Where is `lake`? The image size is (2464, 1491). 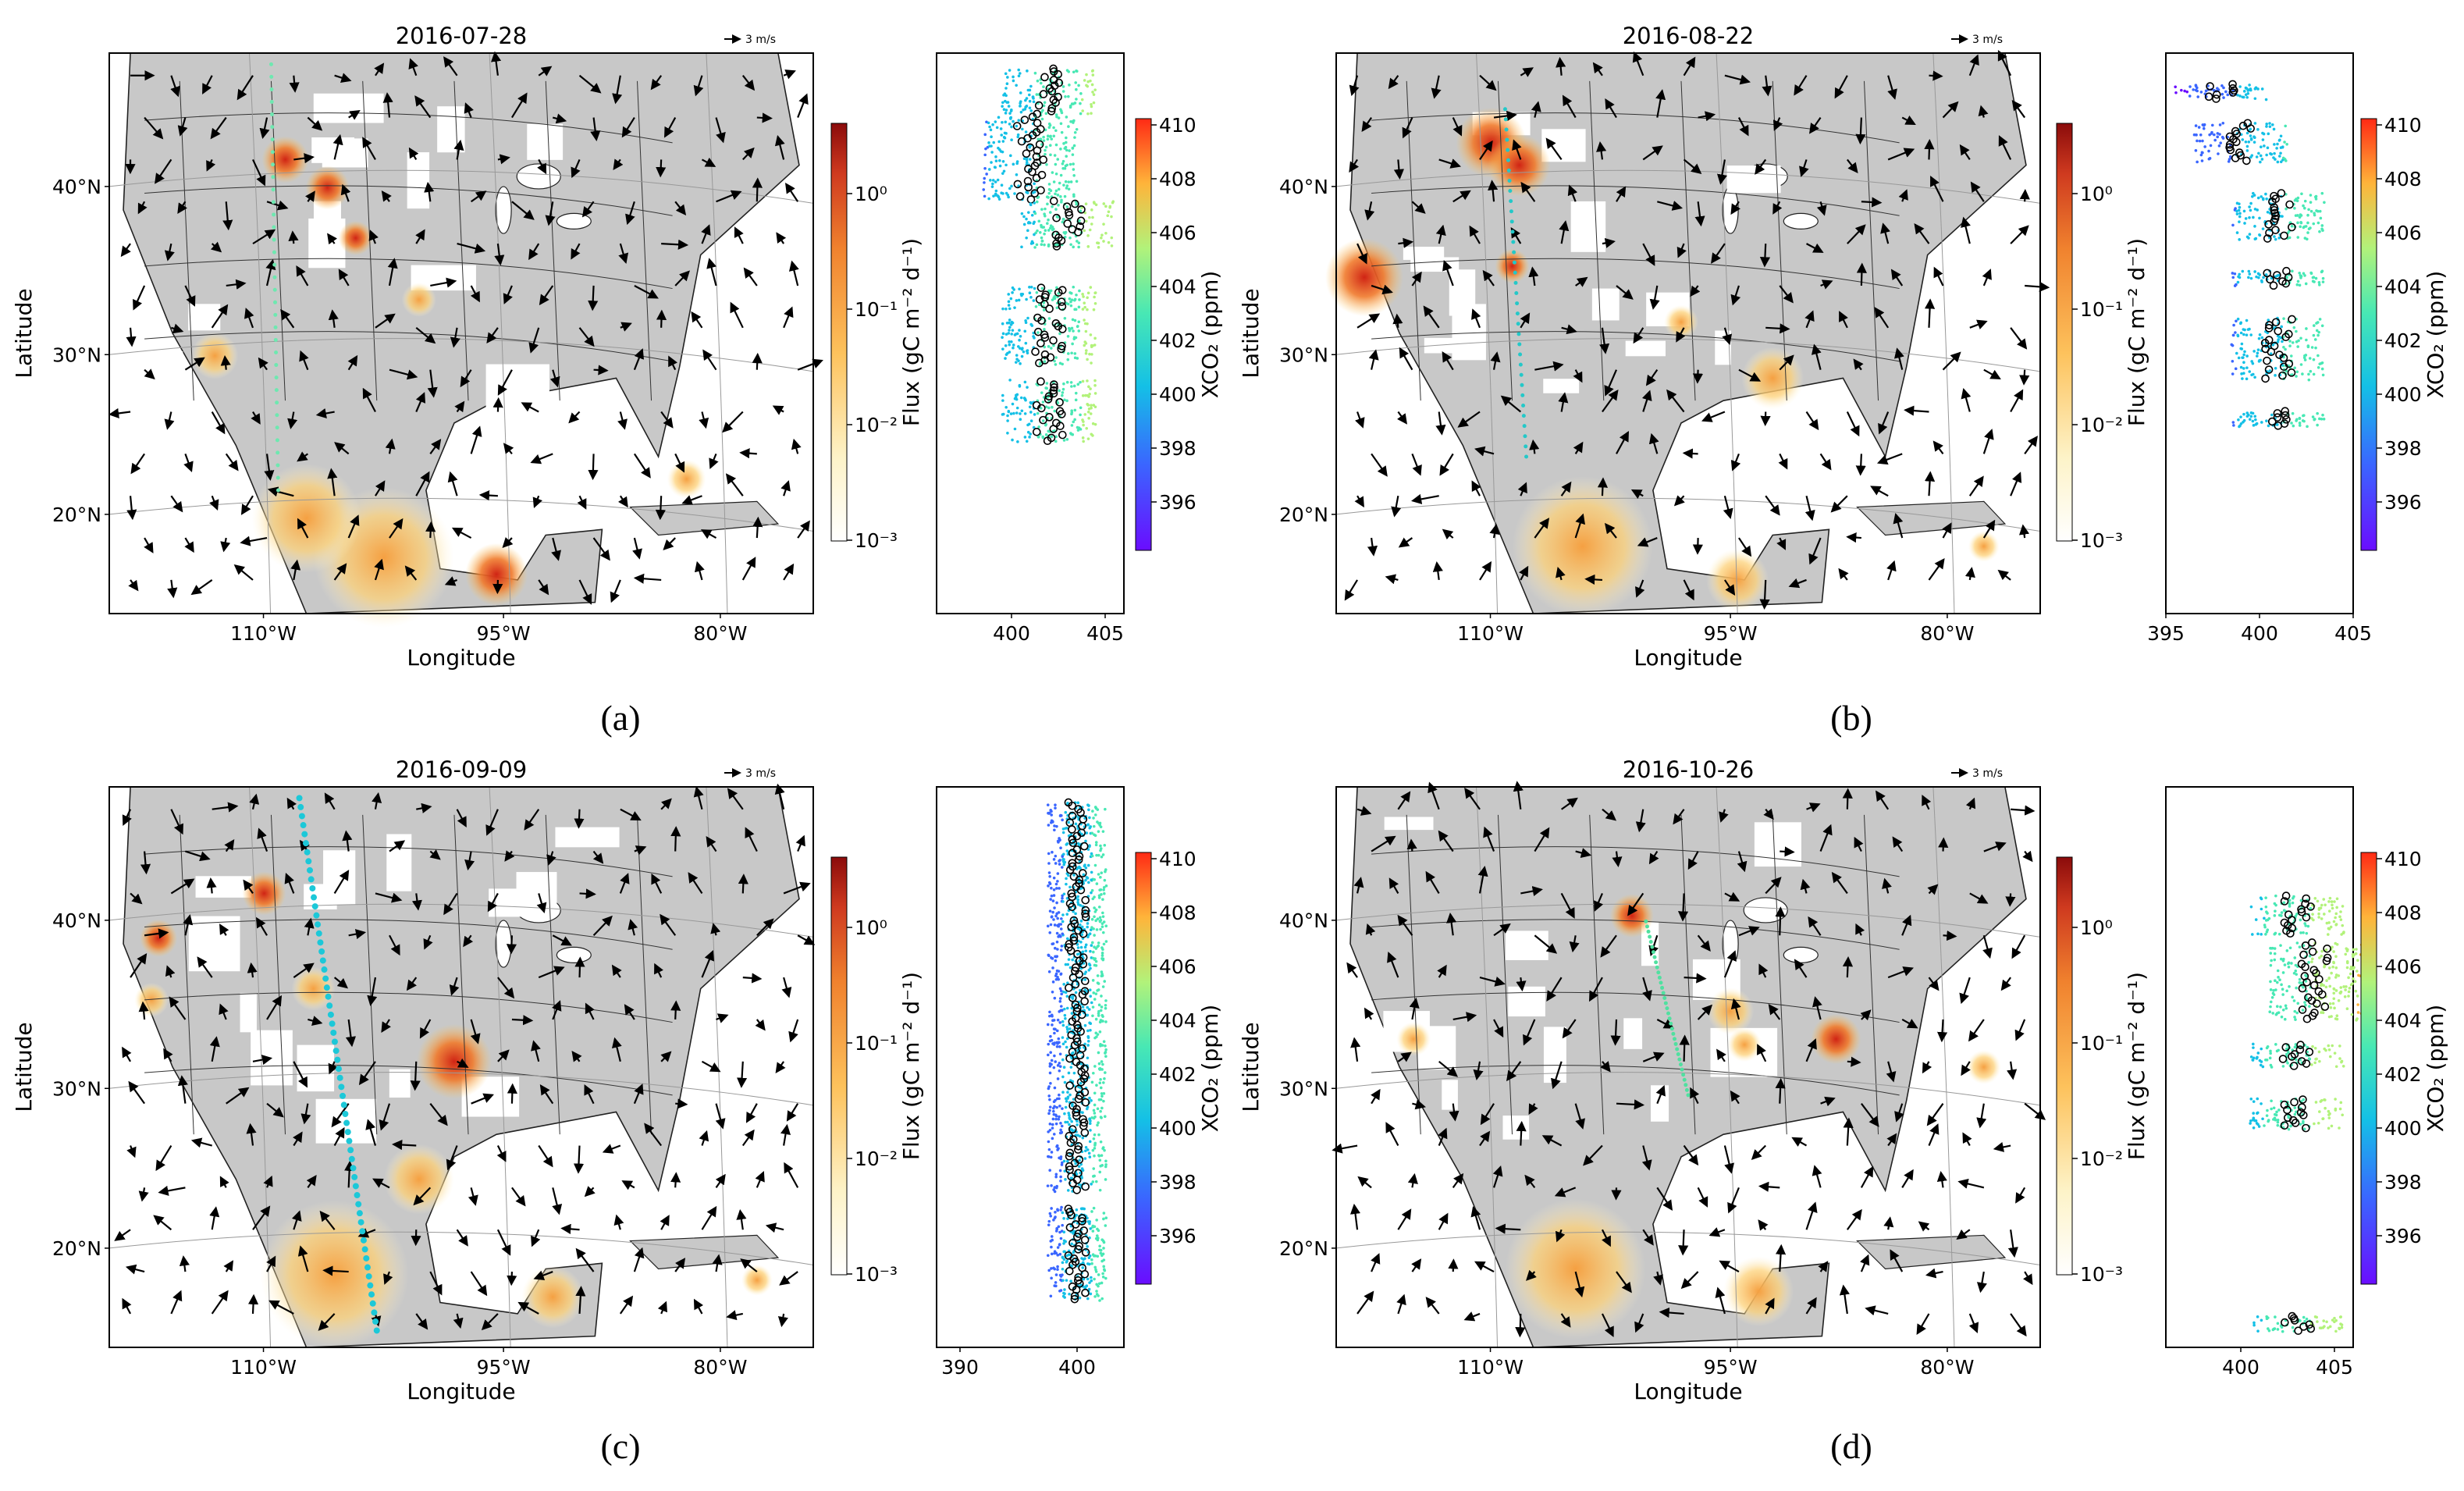
lake is located at coordinates (574, 221).